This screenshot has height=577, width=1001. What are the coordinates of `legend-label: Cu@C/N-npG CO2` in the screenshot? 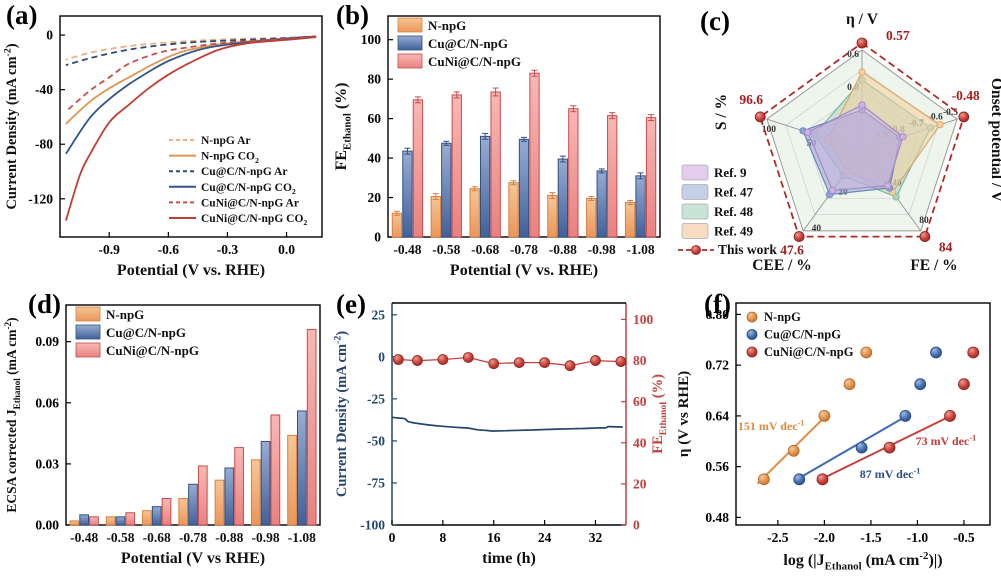 It's located at (248, 189).